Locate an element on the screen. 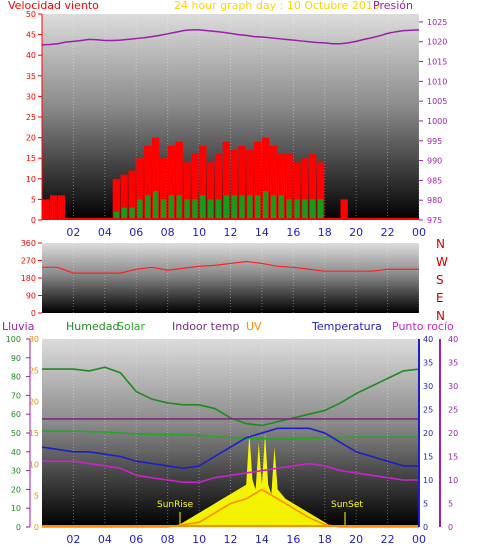  pressure-tick-label: 1020 is located at coordinates (437, 42).